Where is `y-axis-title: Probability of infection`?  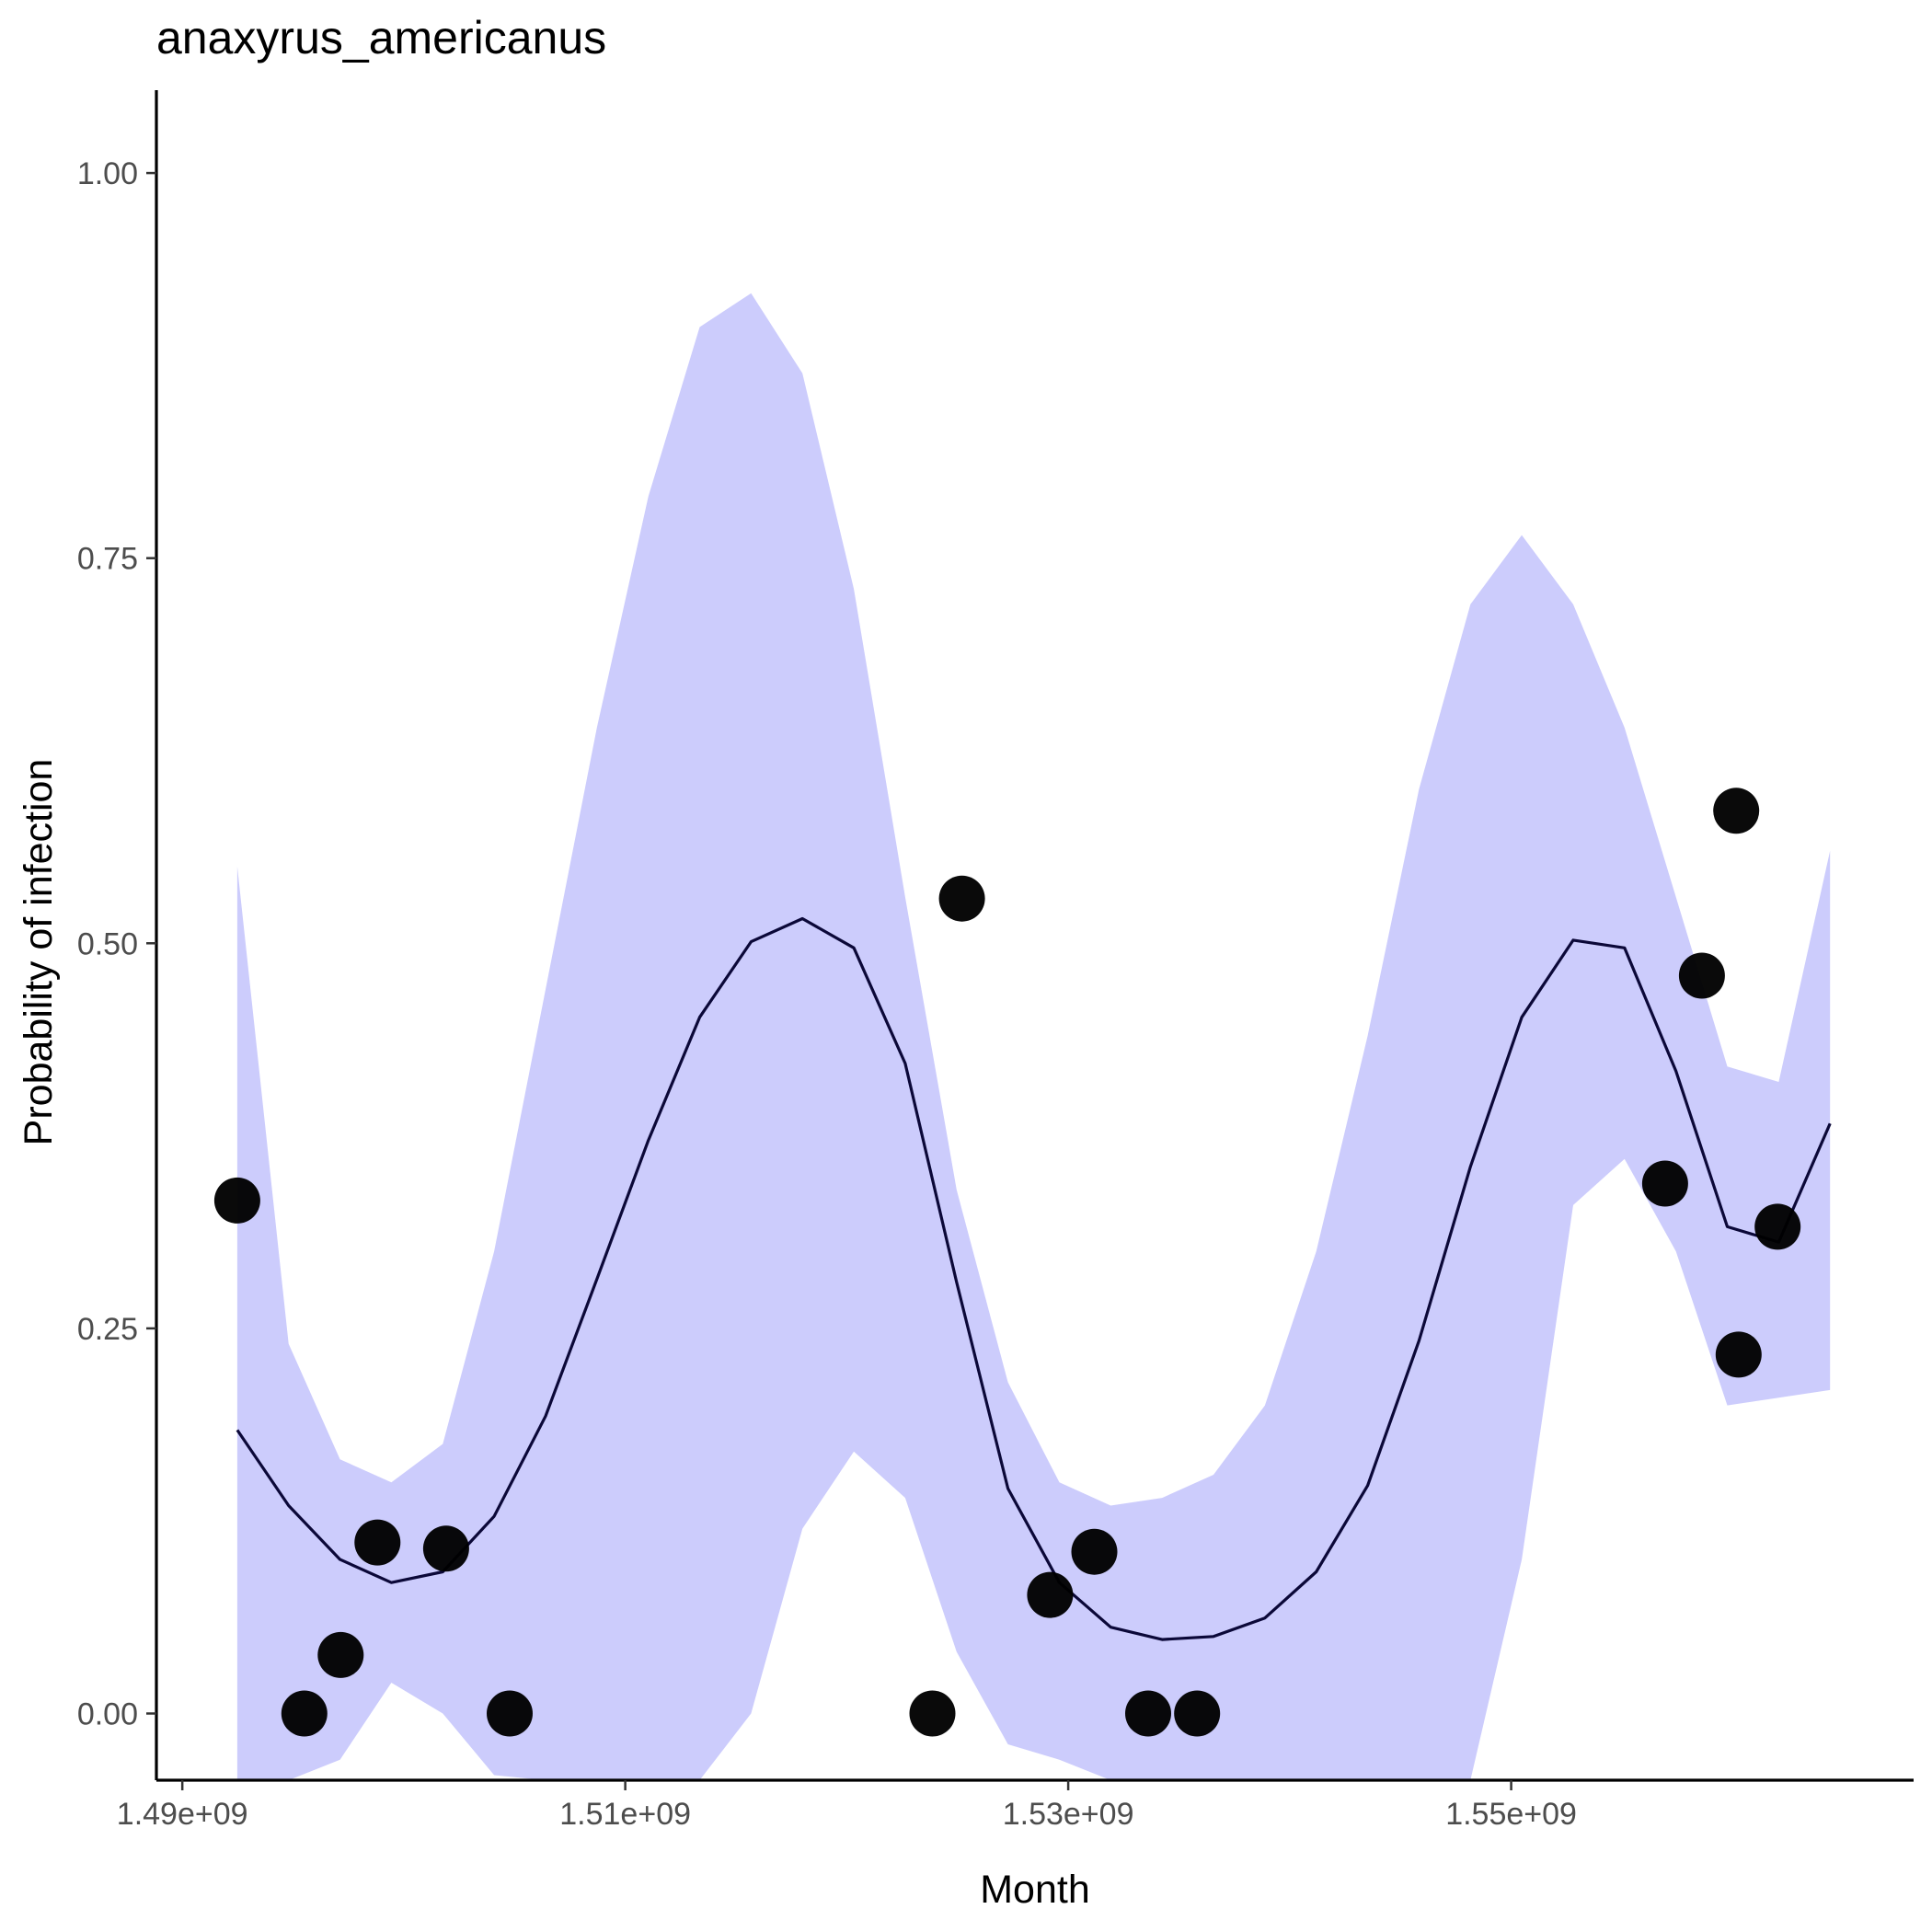 y-axis-title: Probability of infection is located at coordinates (39, 952).